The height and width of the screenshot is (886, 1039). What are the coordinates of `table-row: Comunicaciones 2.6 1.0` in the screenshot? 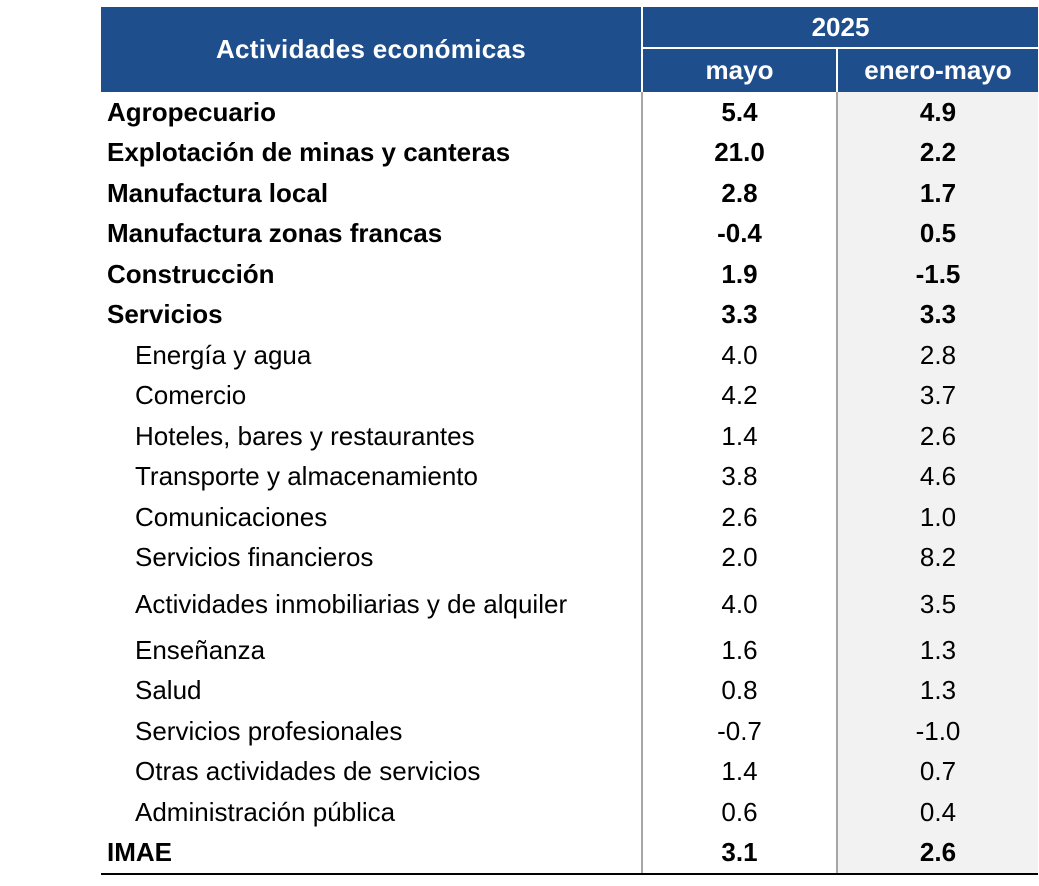 It's located at (569, 517).